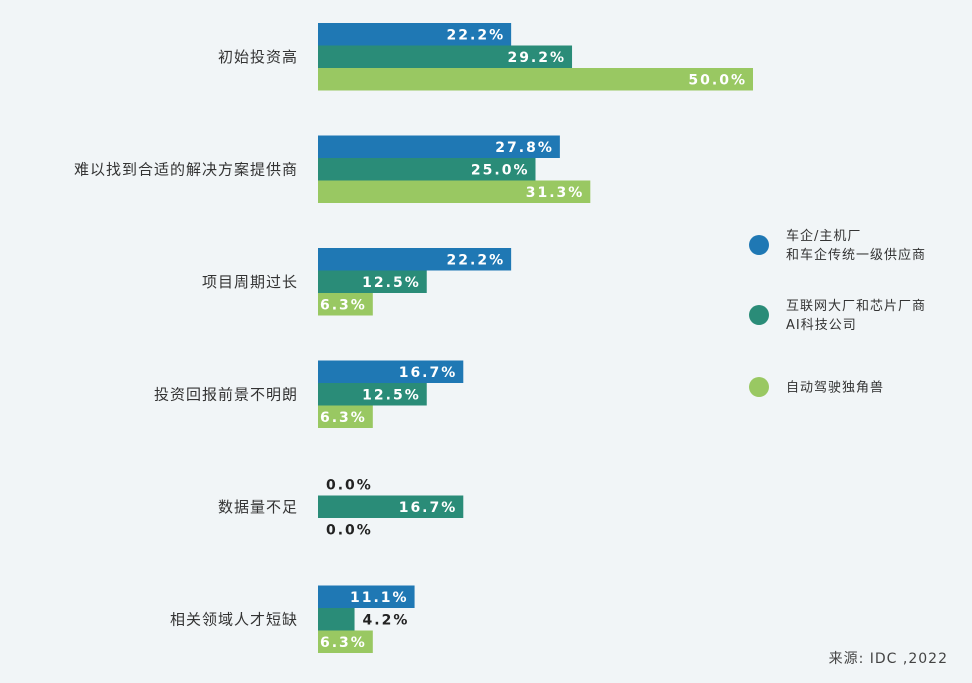 This screenshot has width=972, height=683. I want to click on value-label: 31.3%, so click(555, 193).